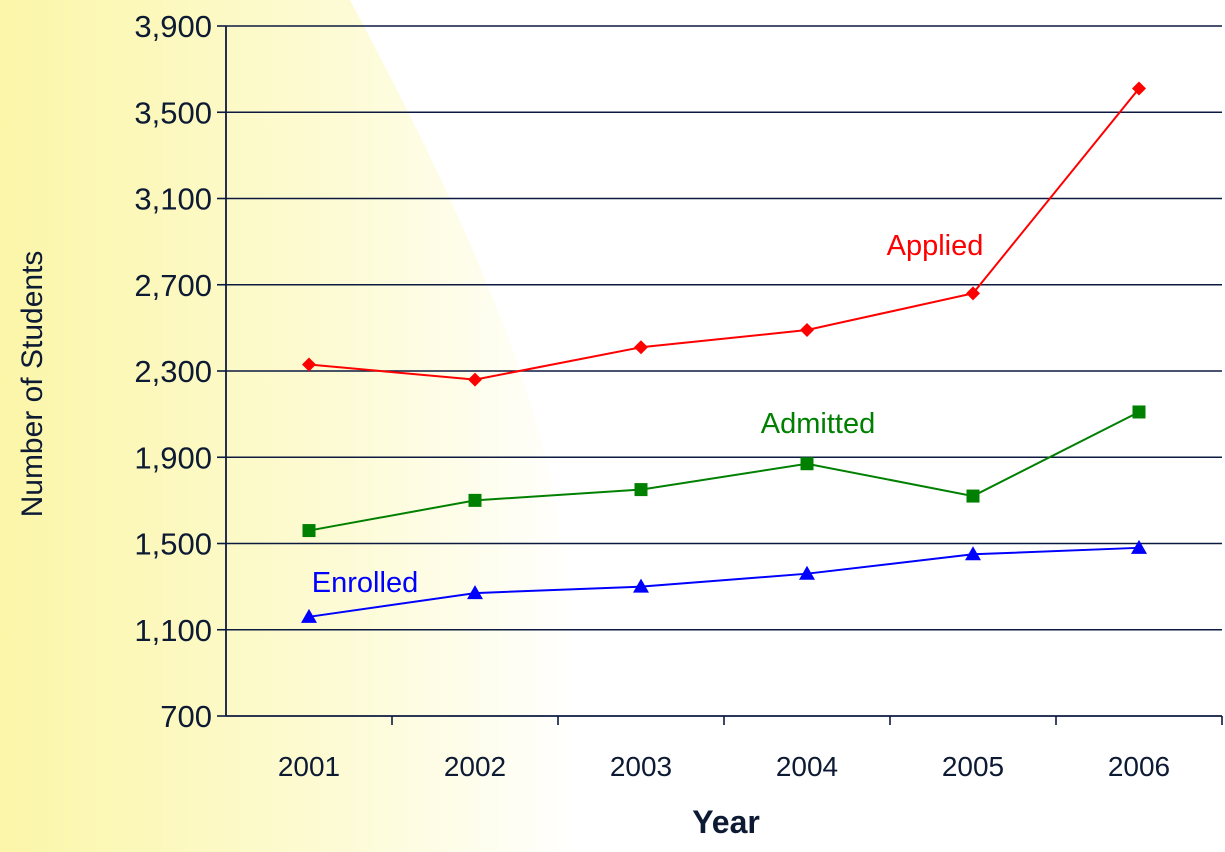  I want to click on x-tick-label: 2002, so click(475, 766).